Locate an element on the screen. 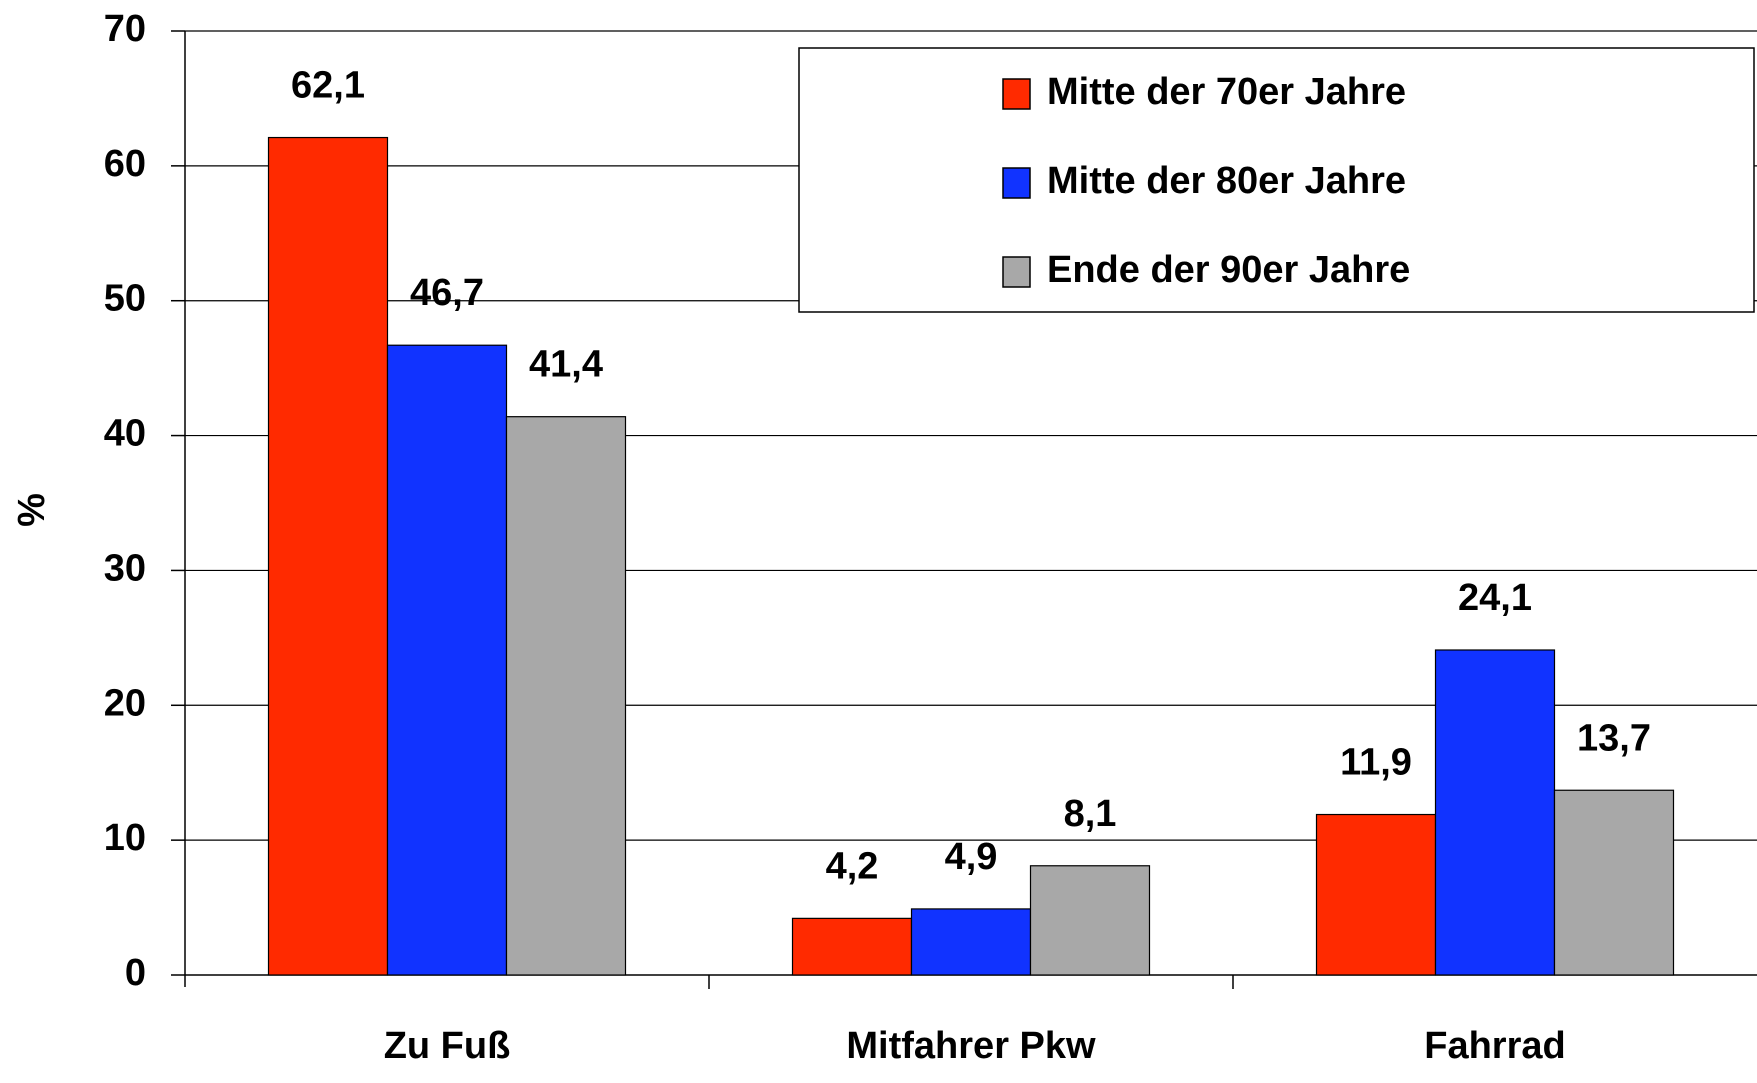 The width and height of the screenshot is (1757, 1083). y-tick-label: 20 is located at coordinates (125, 703).